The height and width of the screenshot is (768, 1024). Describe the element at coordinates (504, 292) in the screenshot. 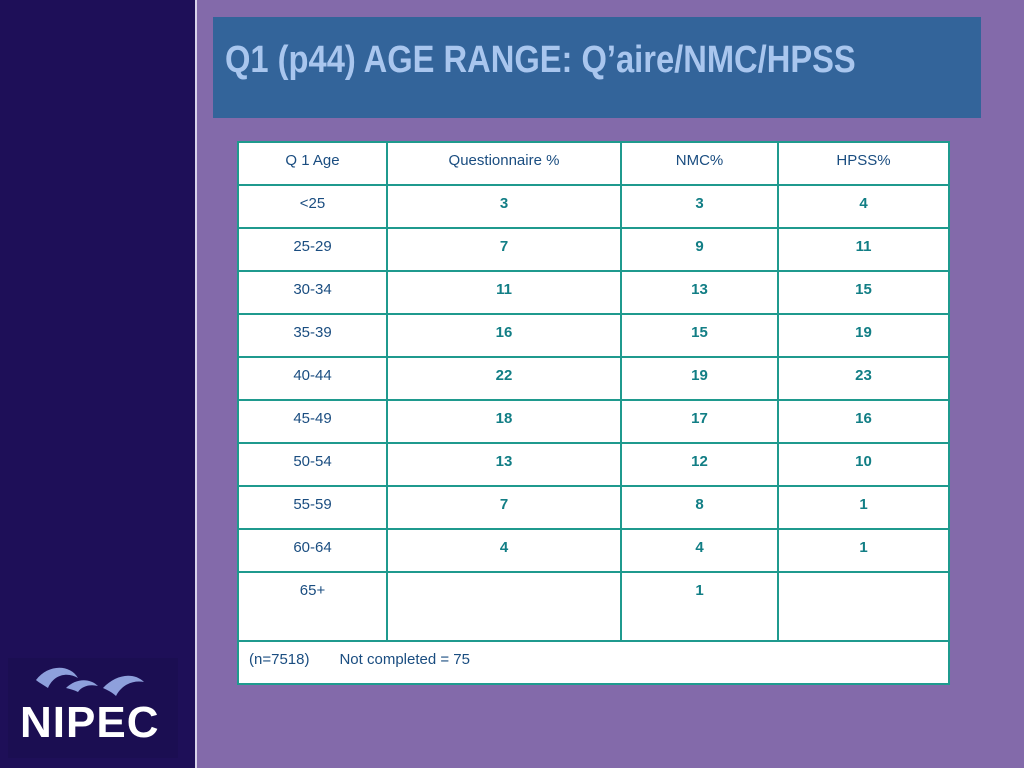

I see `questionnaire-cell: 11` at that location.